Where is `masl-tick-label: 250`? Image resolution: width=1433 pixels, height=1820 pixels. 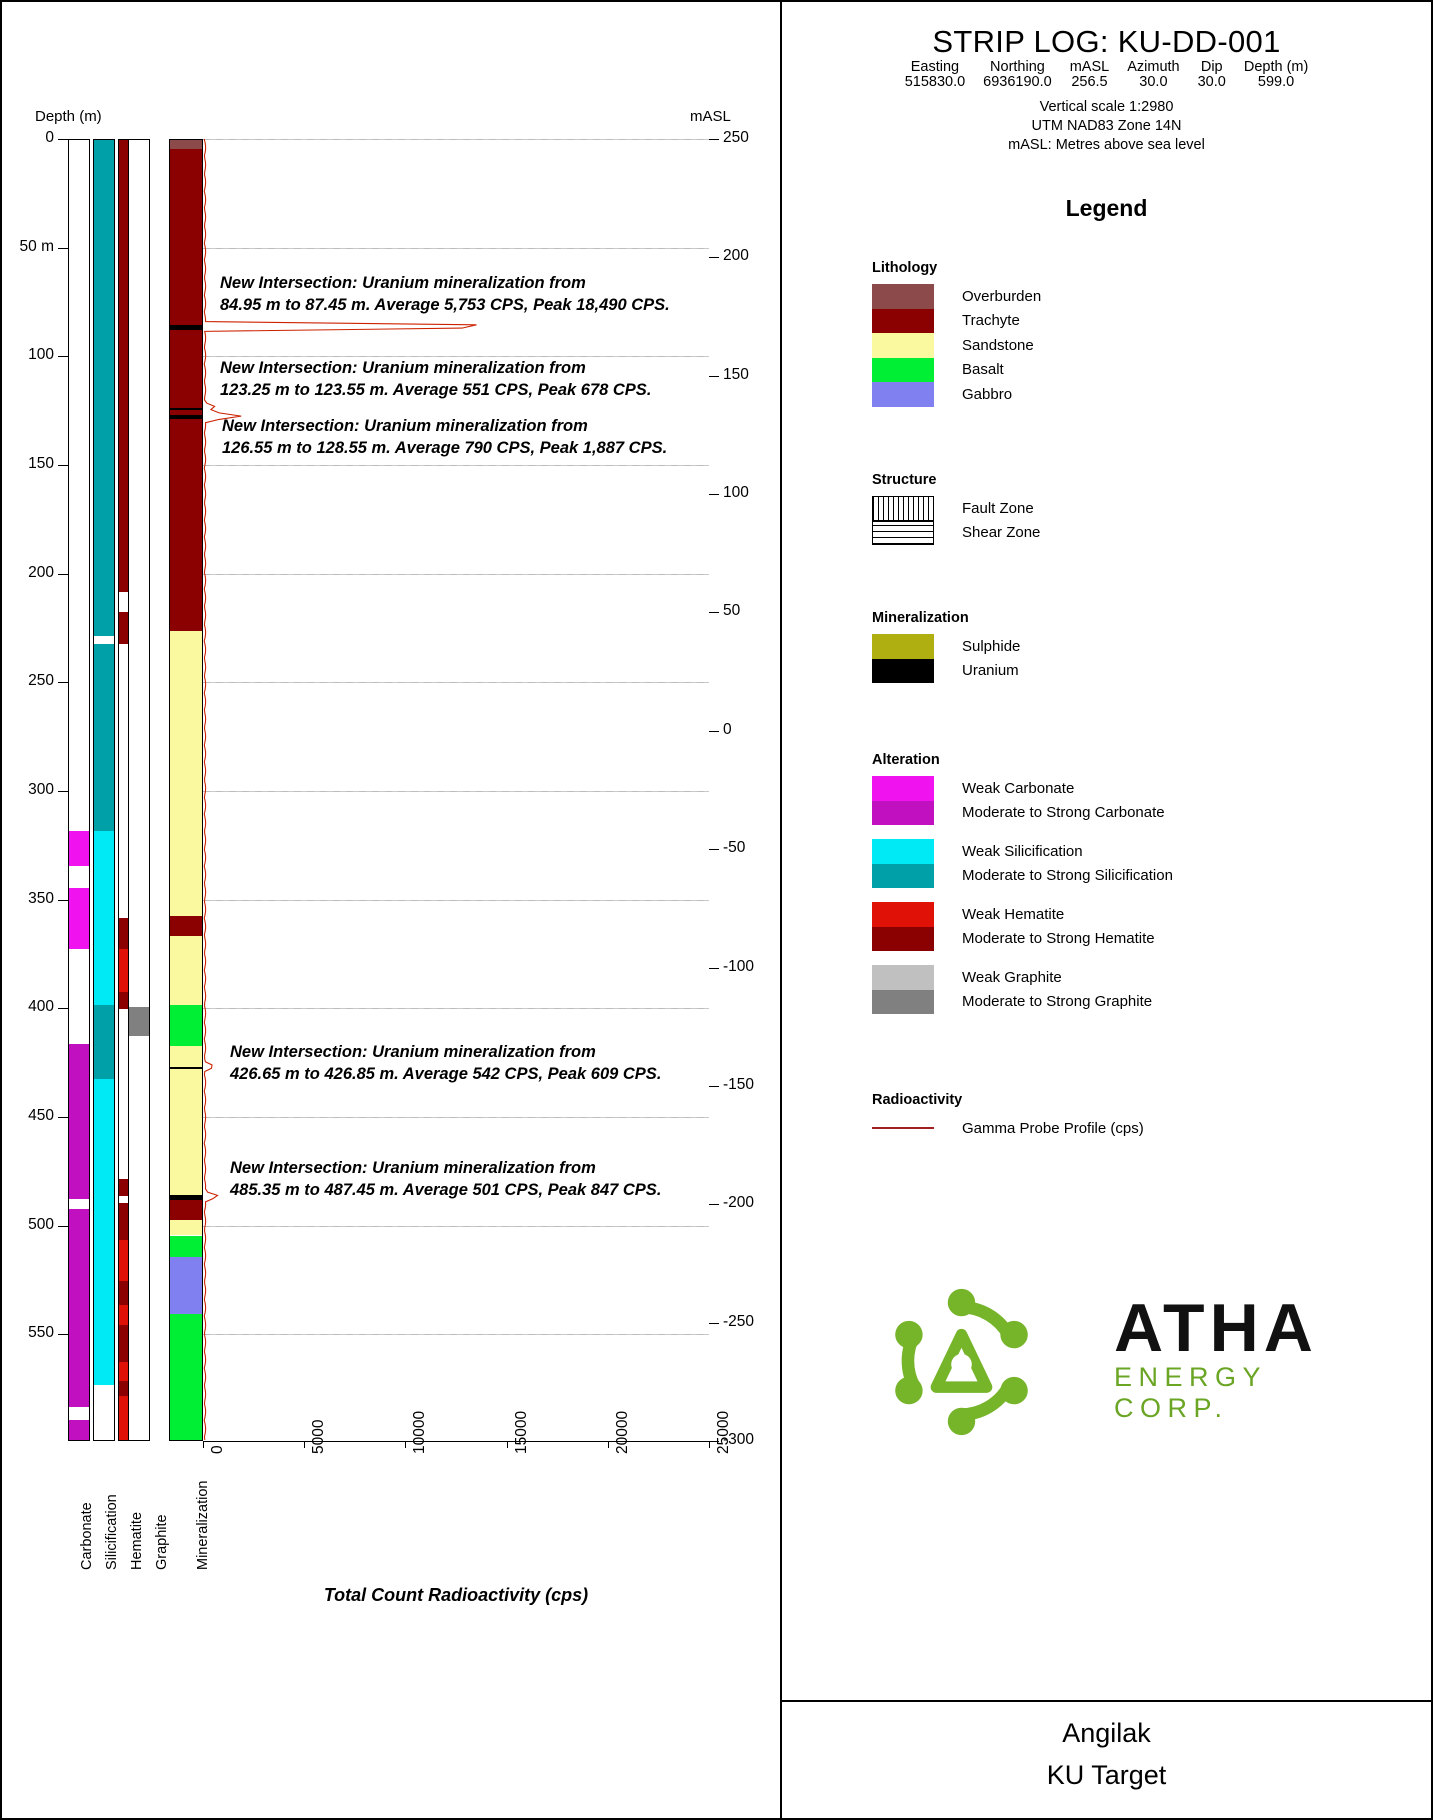
masl-tick-label: 250 is located at coordinates (736, 137).